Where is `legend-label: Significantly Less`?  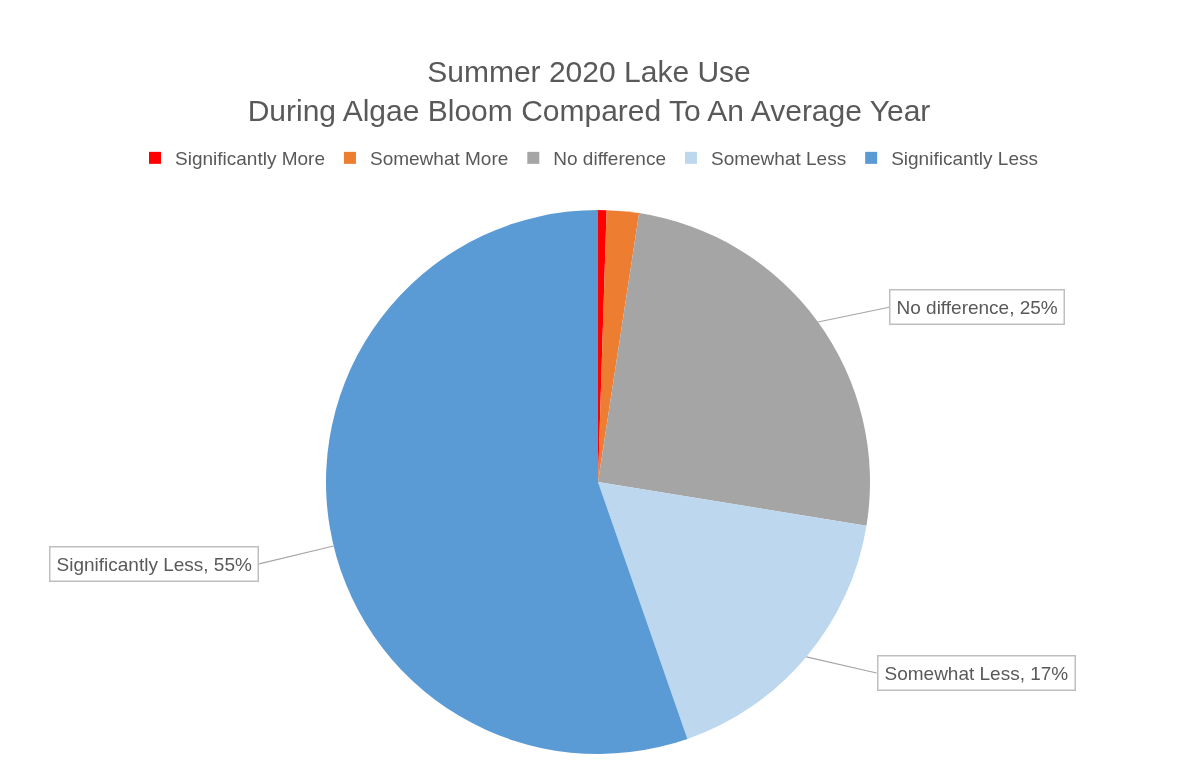
legend-label: Significantly Less is located at coordinates (964, 159).